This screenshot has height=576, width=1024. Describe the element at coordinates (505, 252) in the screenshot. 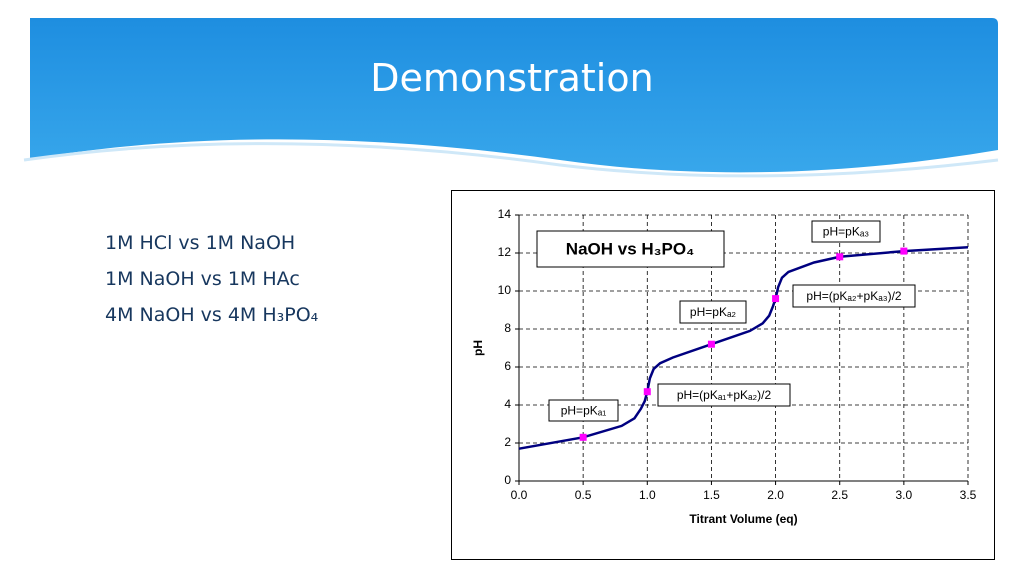

I see `y-tick-label: 12` at that location.